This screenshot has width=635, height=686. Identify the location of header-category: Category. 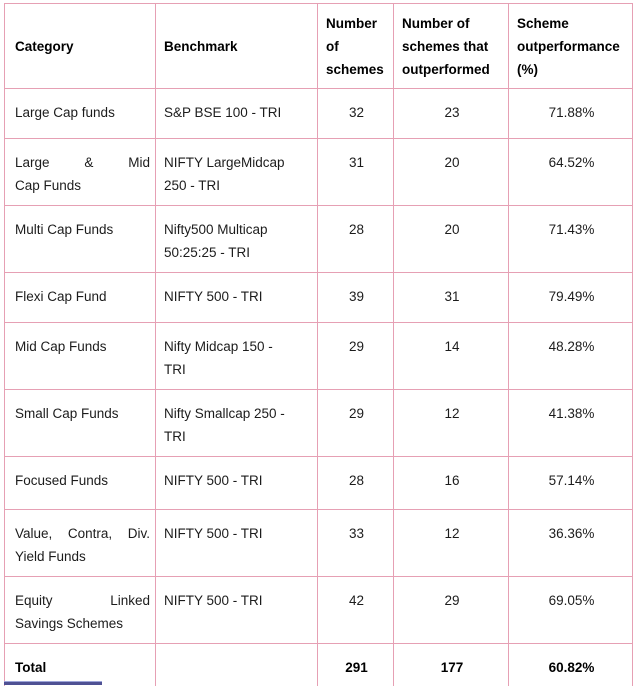
(80, 46).